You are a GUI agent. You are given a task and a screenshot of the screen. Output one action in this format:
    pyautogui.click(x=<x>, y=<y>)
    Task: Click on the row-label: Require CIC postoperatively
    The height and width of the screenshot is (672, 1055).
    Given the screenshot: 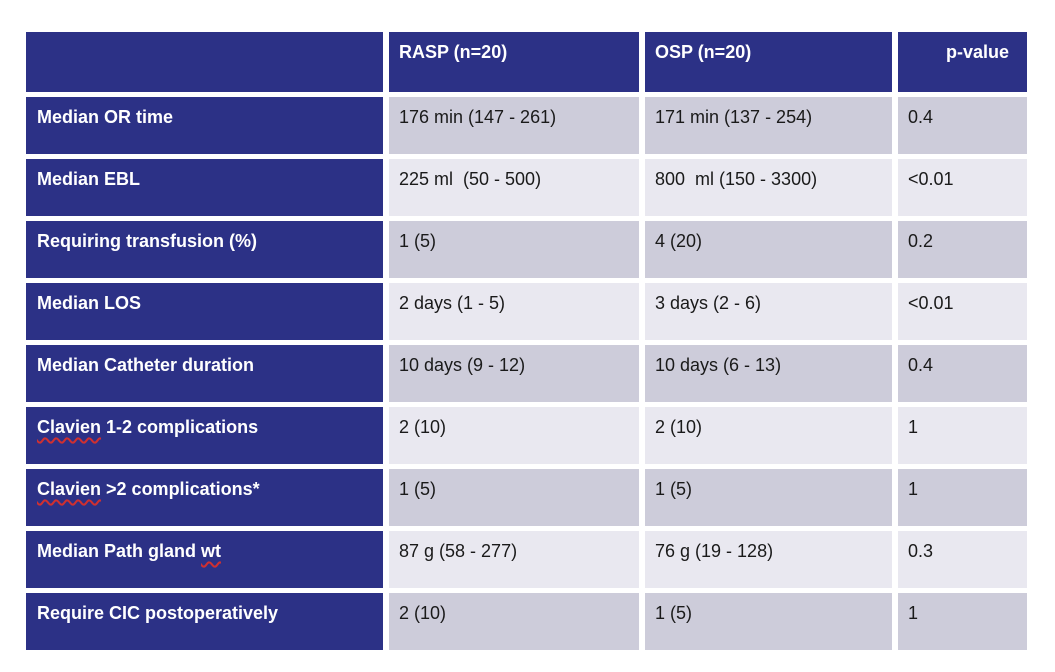 What is the action you would take?
    pyautogui.click(x=204, y=621)
    